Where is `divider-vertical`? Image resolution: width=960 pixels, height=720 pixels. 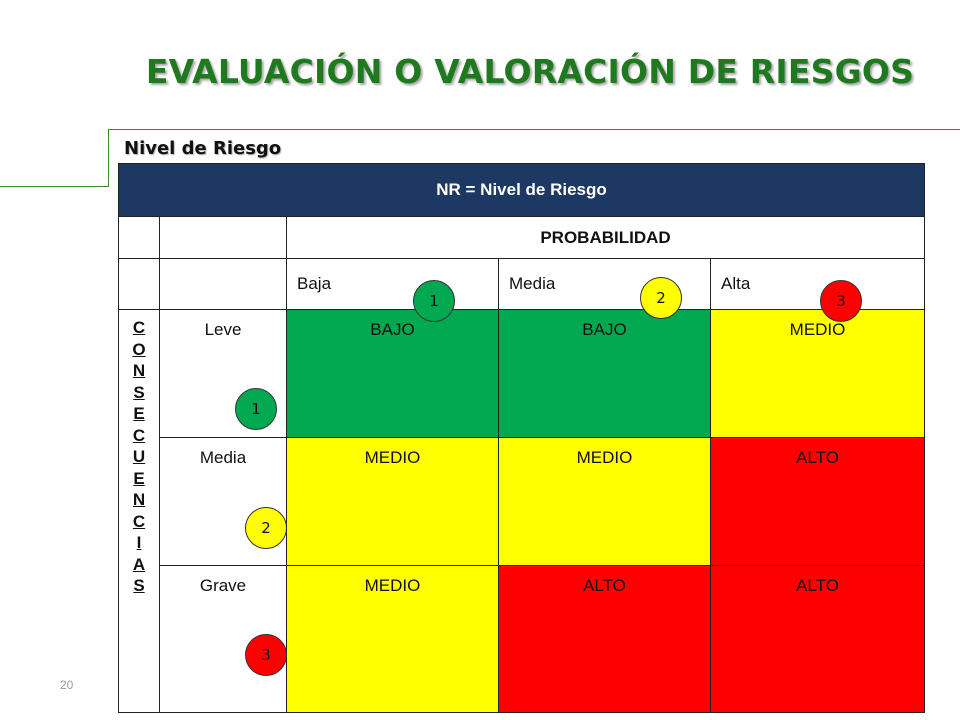 divider-vertical is located at coordinates (108, 157).